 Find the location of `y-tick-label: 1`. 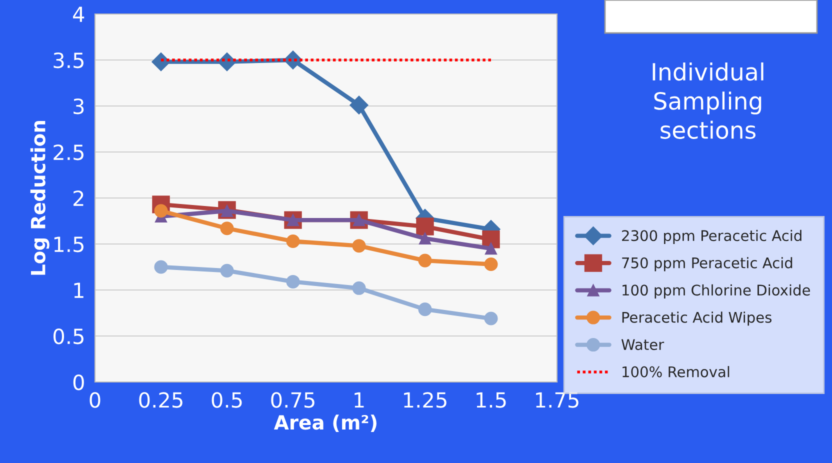

y-tick-label: 1 is located at coordinates (79, 290).